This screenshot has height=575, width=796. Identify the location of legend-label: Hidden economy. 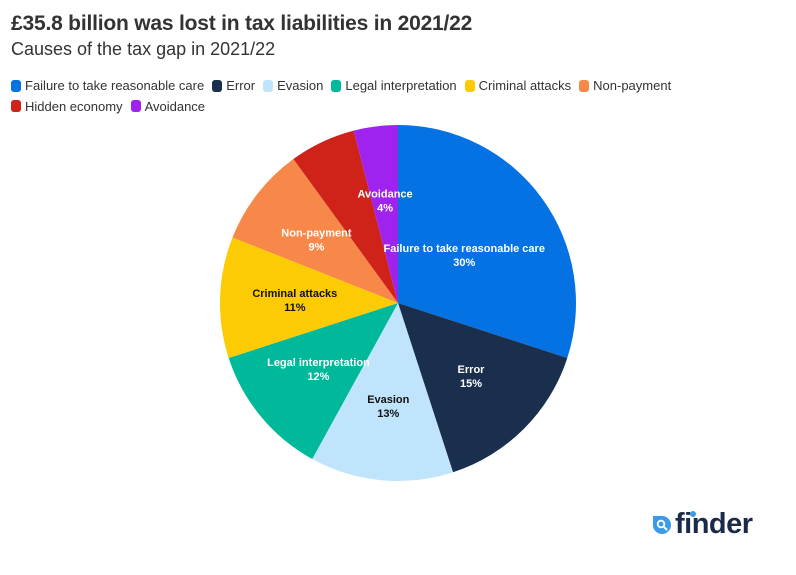
(74, 106).